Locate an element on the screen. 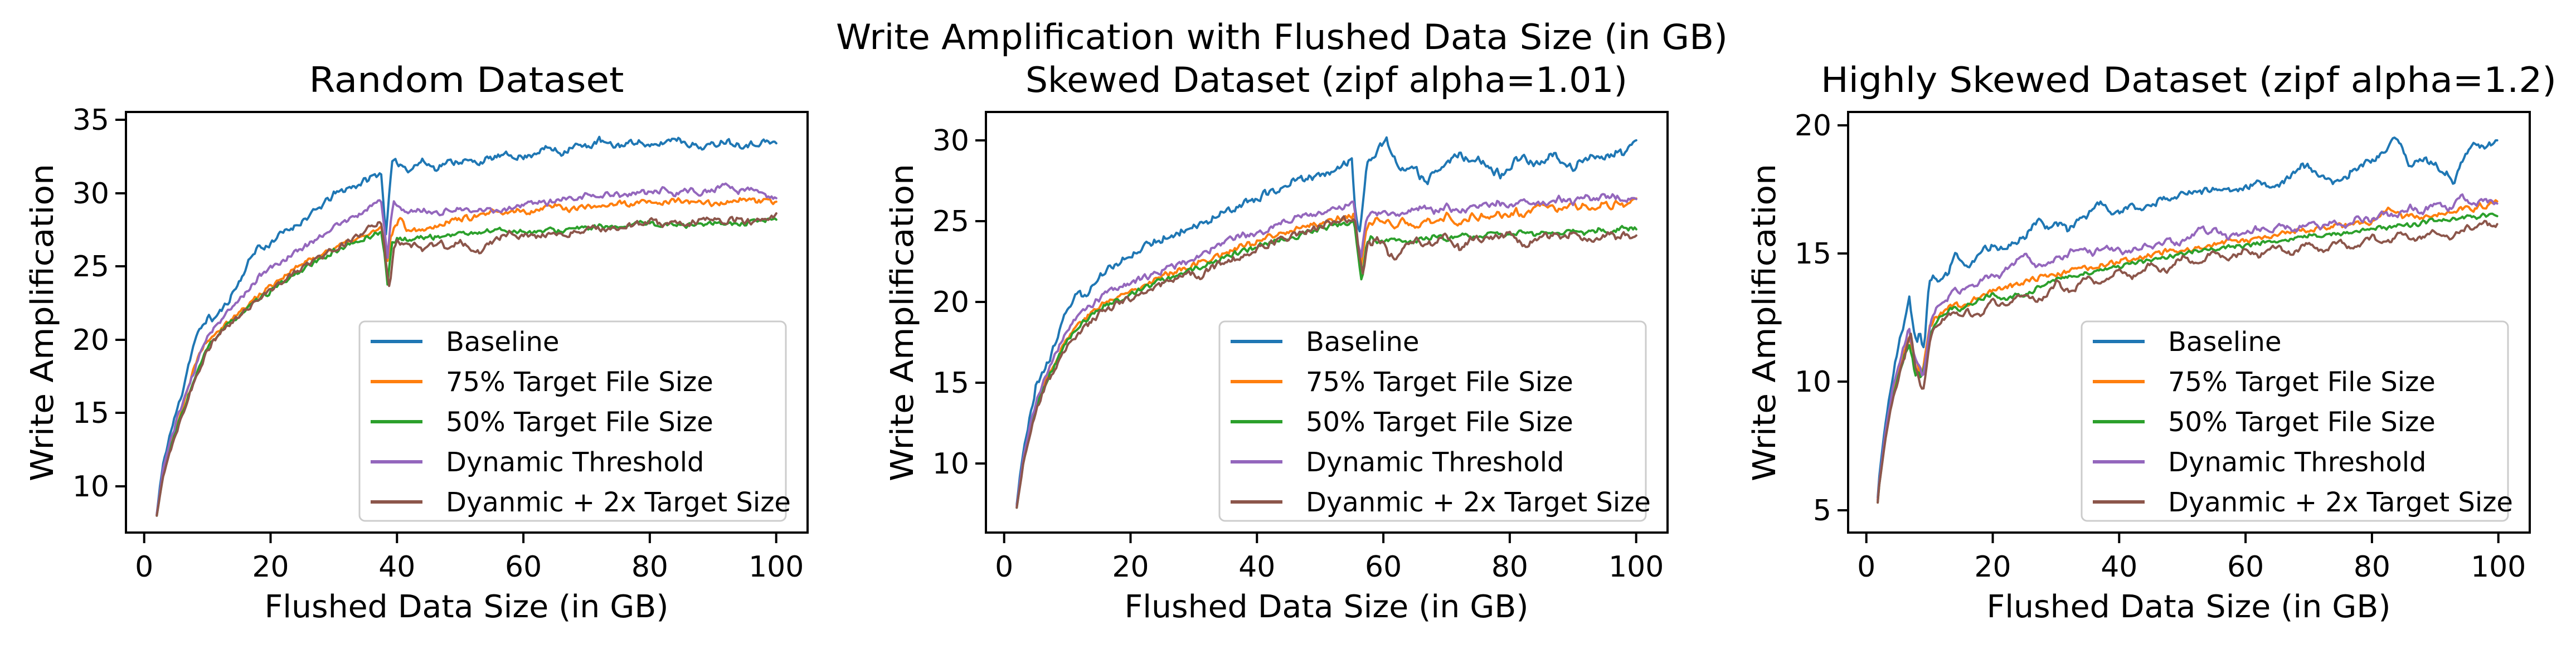 The height and width of the screenshot is (649, 2576). series-line-50-target-file-size is located at coordinates (2188, 358).